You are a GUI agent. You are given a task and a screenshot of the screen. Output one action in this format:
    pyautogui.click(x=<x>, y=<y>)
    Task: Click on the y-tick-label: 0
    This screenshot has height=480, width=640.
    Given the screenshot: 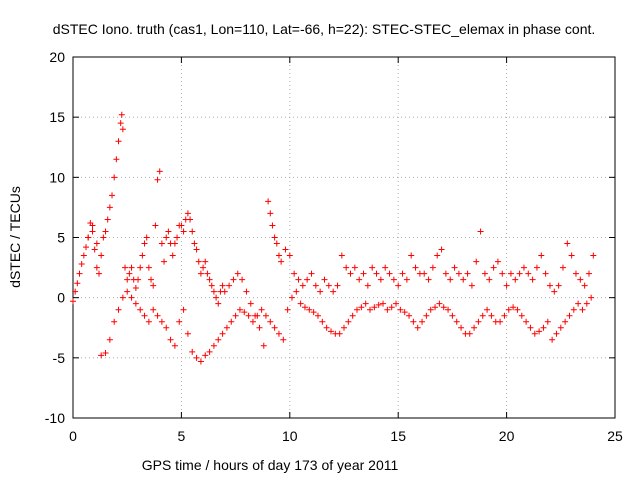 What is the action you would take?
    pyautogui.click(x=61, y=298)
    